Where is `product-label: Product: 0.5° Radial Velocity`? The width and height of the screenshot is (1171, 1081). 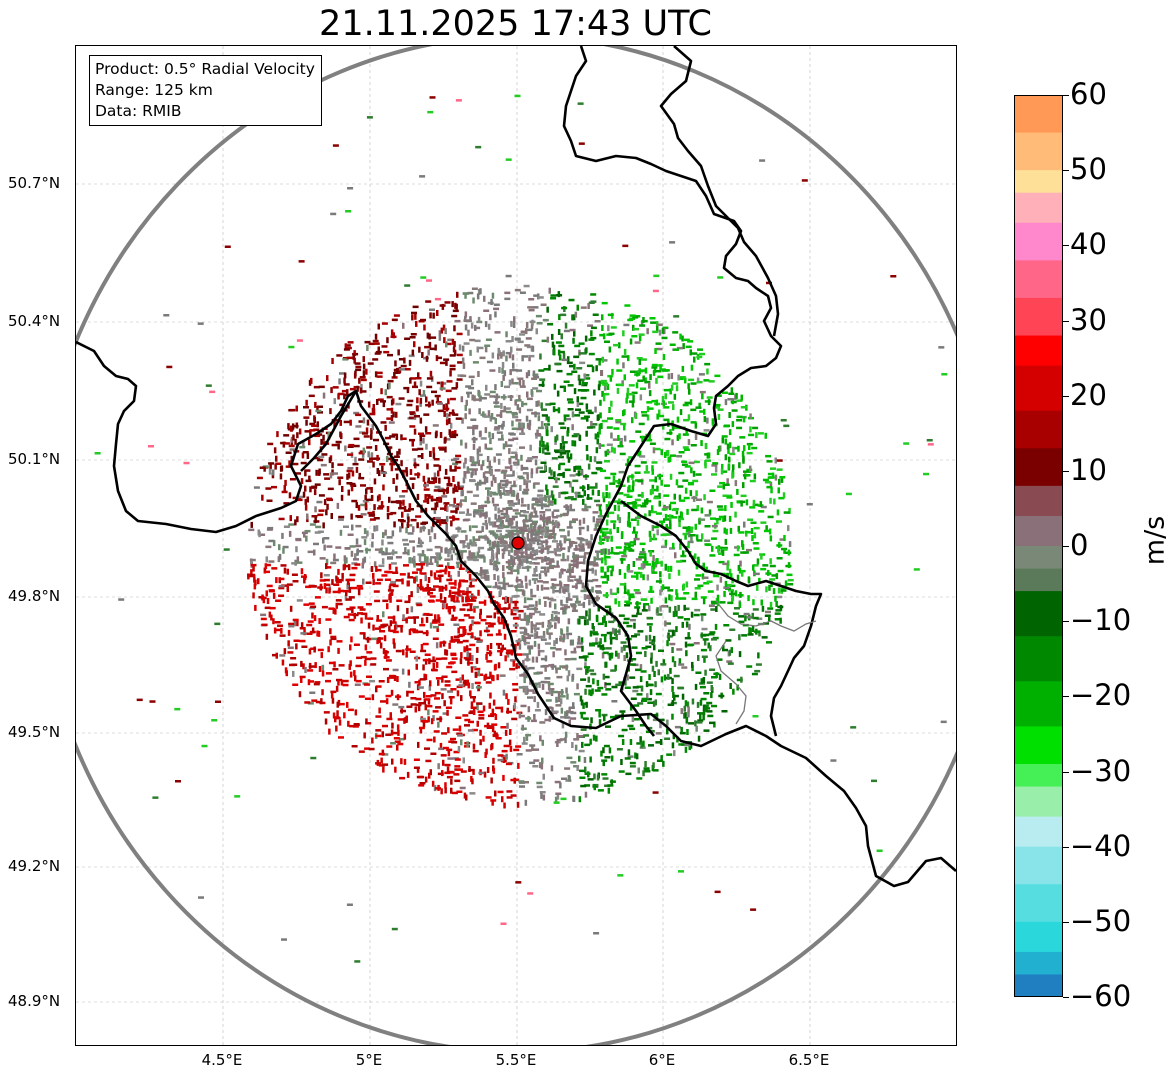 product-label: Product: 0.5° Radial Velocity is located at coordinates (205, 69).